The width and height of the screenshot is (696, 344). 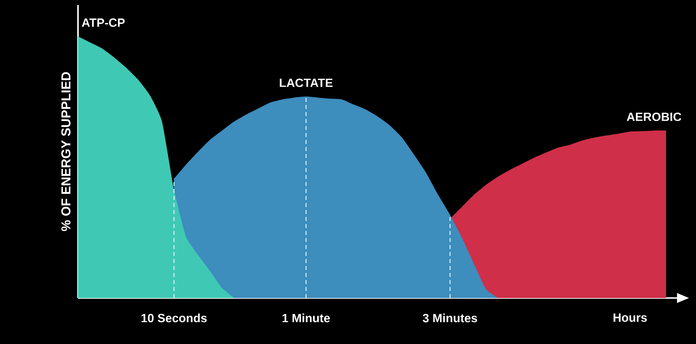 I want to click on series-label: ATP-CP, so click(x=103, y=22).